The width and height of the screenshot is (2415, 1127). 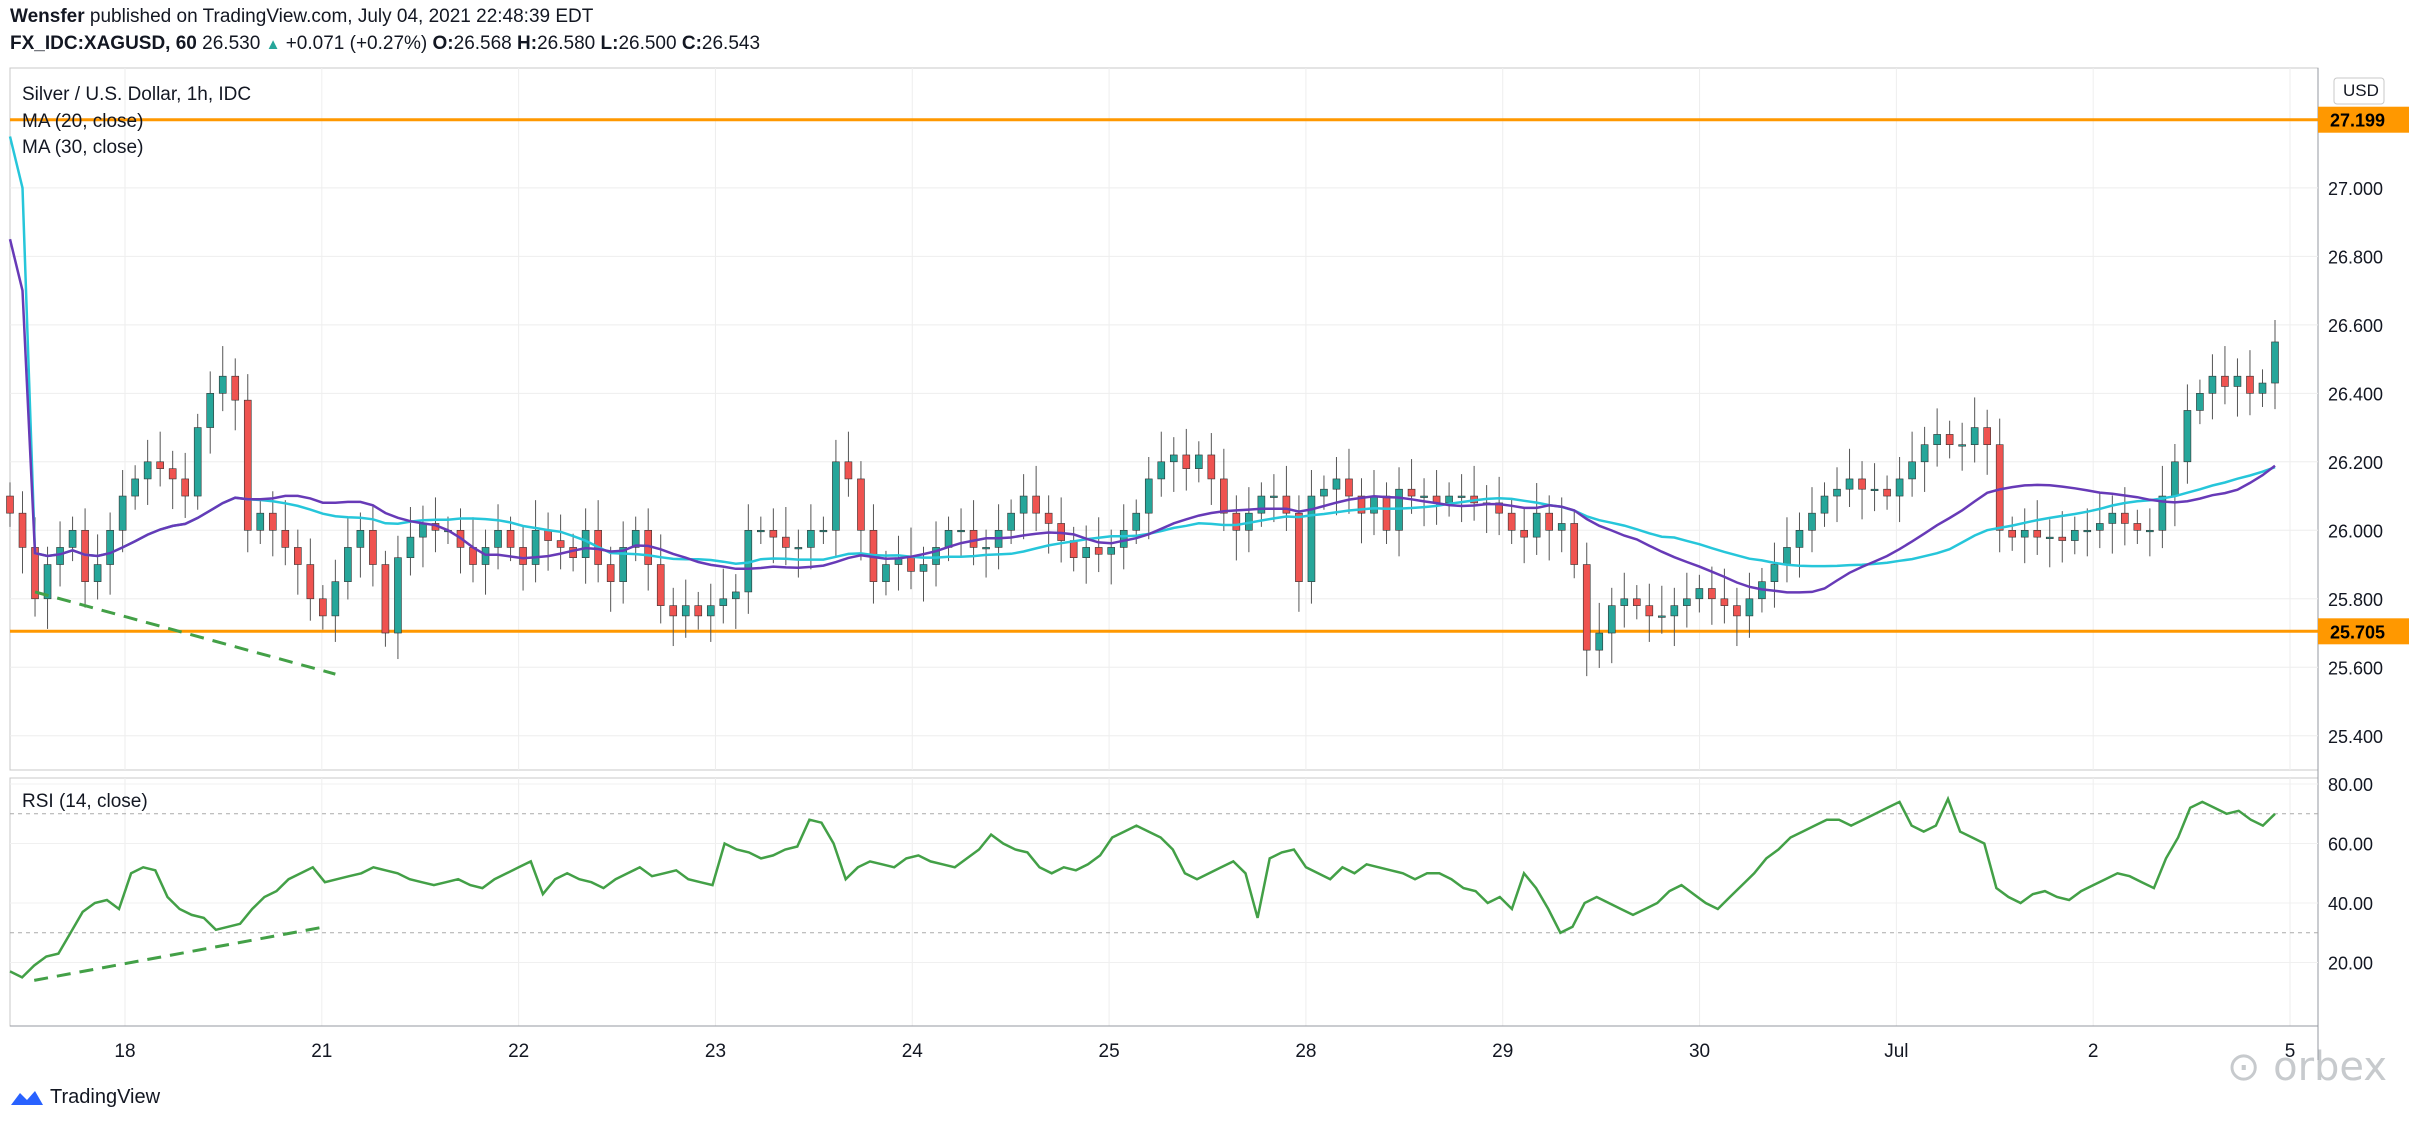 What do you see at coordinates (82, 121) in the screenshot?
I see `ma-legend-entry: MA (20, close)` at bounding box center [82, 121].